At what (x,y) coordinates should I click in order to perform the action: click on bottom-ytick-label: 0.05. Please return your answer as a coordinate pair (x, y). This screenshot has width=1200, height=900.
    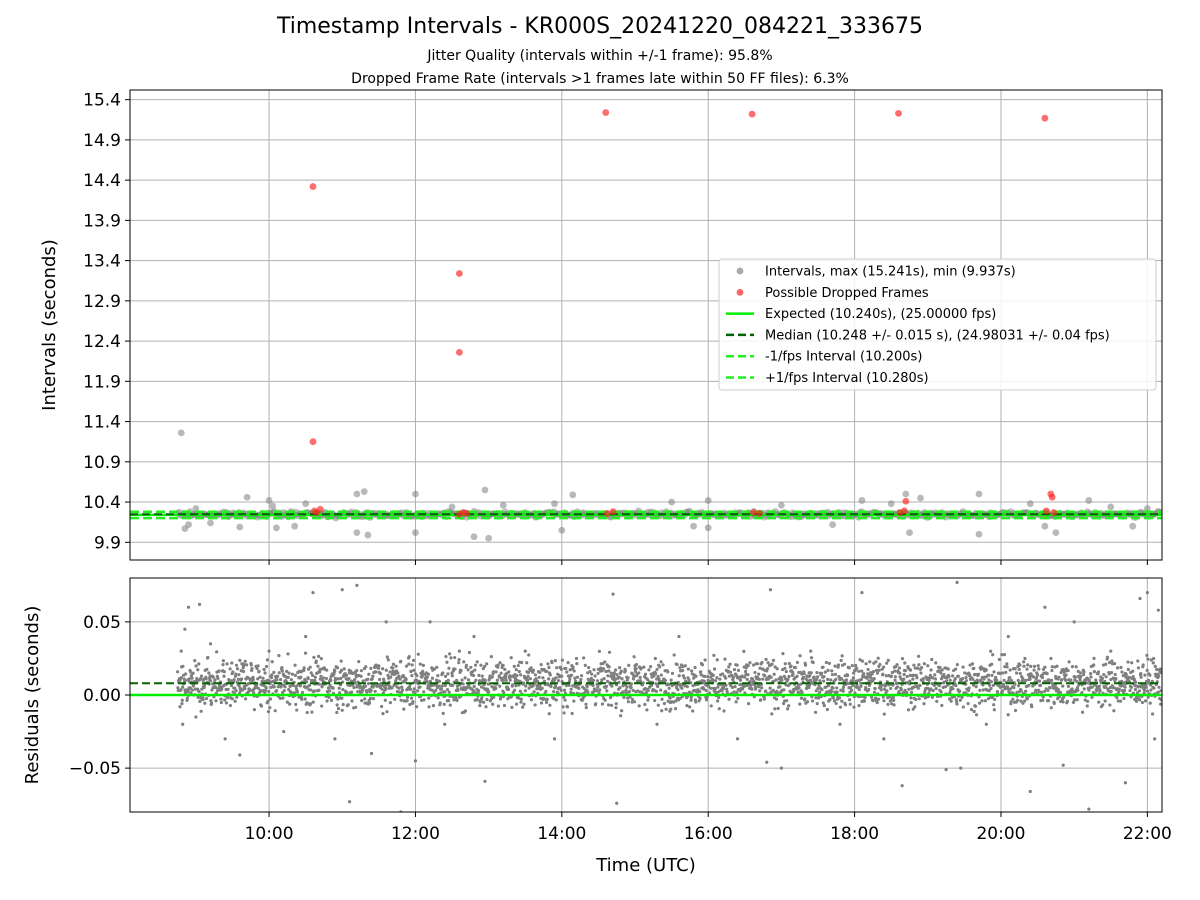
    Looking at the image, I should click on (102, 623).